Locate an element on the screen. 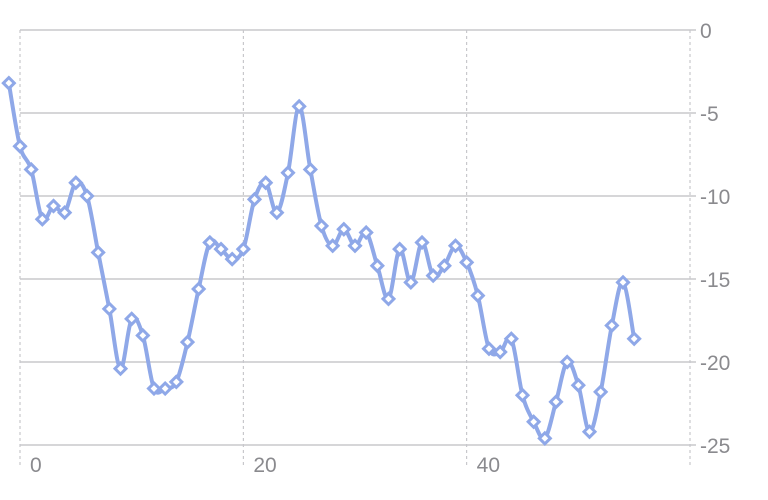 This screenshot has height=500, width=768. x-tick-label: 20 is located at coordinates (264, 465).